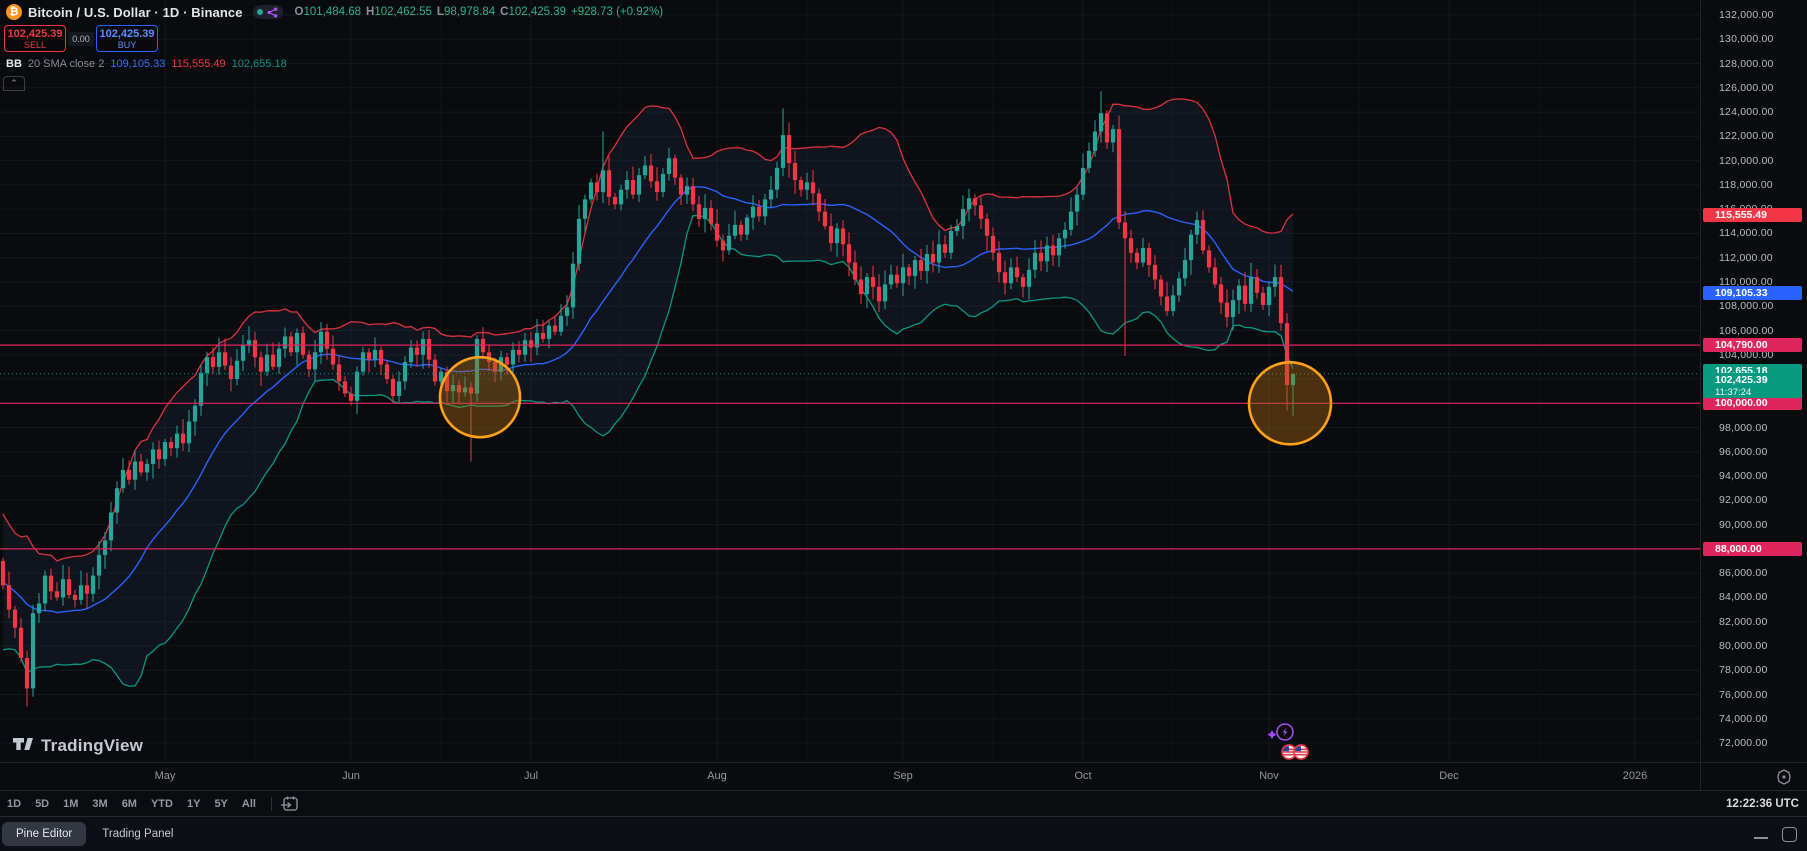  Describe the element at coordinates (127, 38) in the screenshot. I see `buy-button: 102,425.39 BUY` at that location.